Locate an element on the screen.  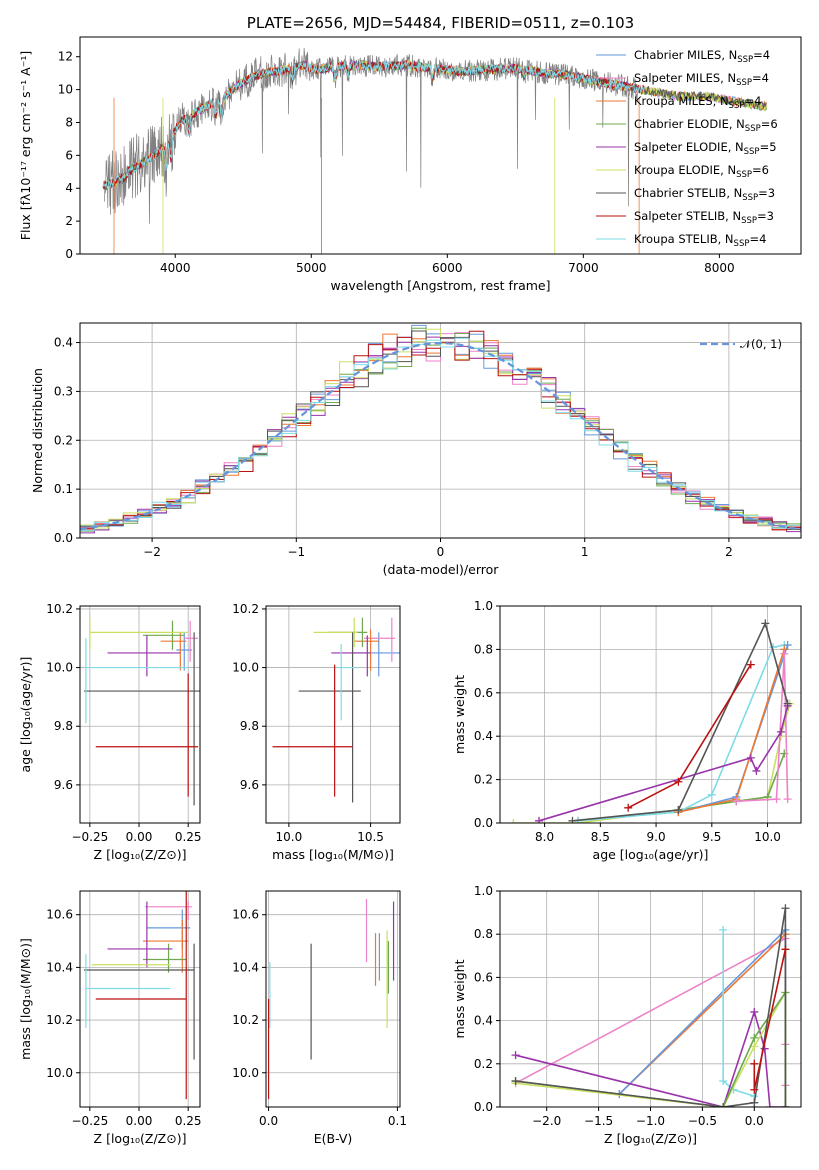
y-tick-label: 0.2 is located at coordinates (63, 440).